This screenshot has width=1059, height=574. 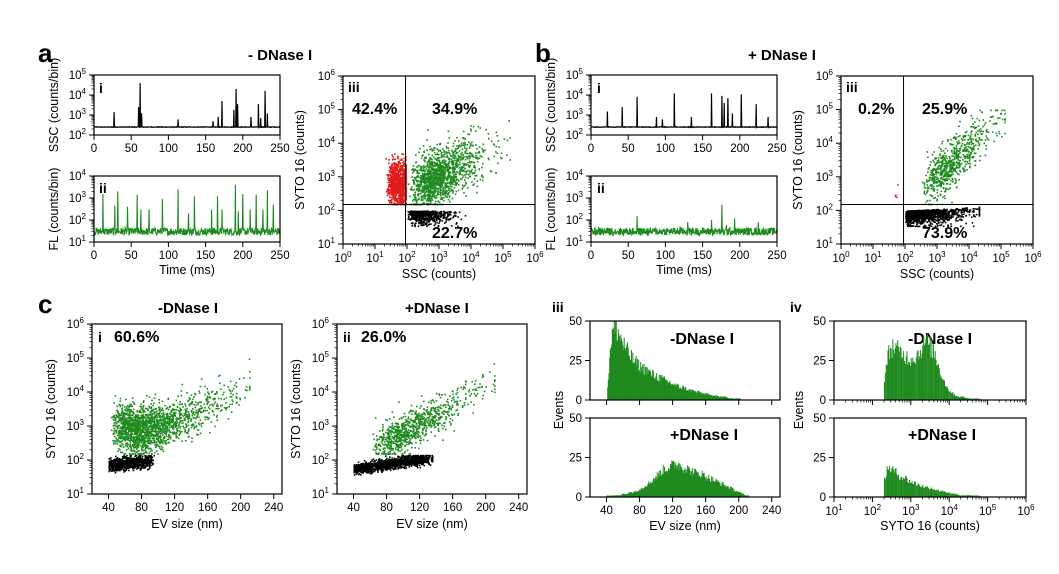 What do you see at coordinates (187, 270) in the screenshot?
I see `a-ii-xlabel: Time (ms)` at bounding box center [187, 270].